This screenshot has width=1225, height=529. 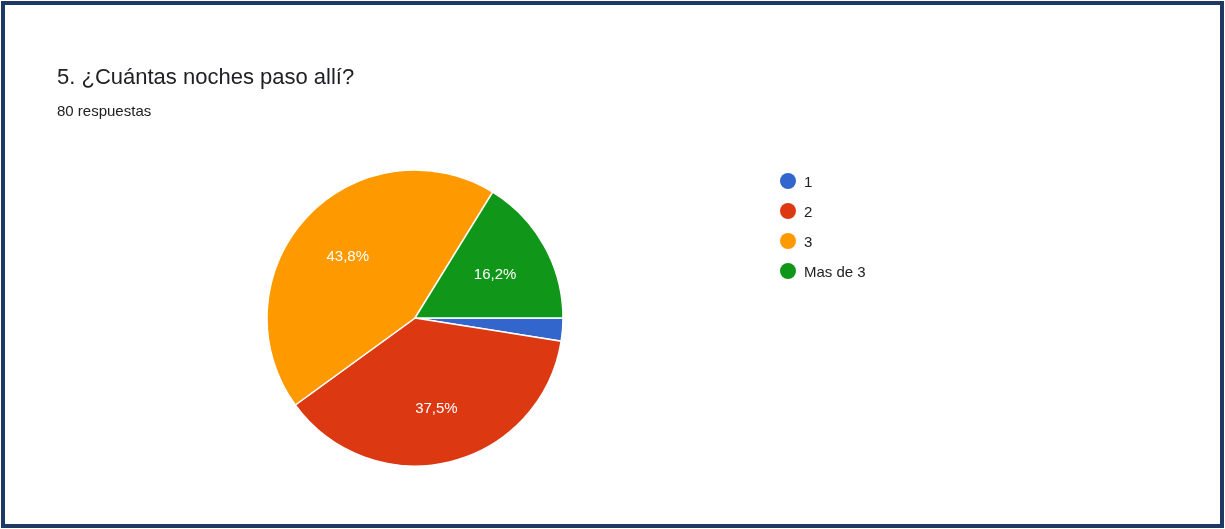 What do you see at coordinates (835, 271) in the screenshot?
I see `legend-label: Mas de 3` at bounding box center [835, 271].